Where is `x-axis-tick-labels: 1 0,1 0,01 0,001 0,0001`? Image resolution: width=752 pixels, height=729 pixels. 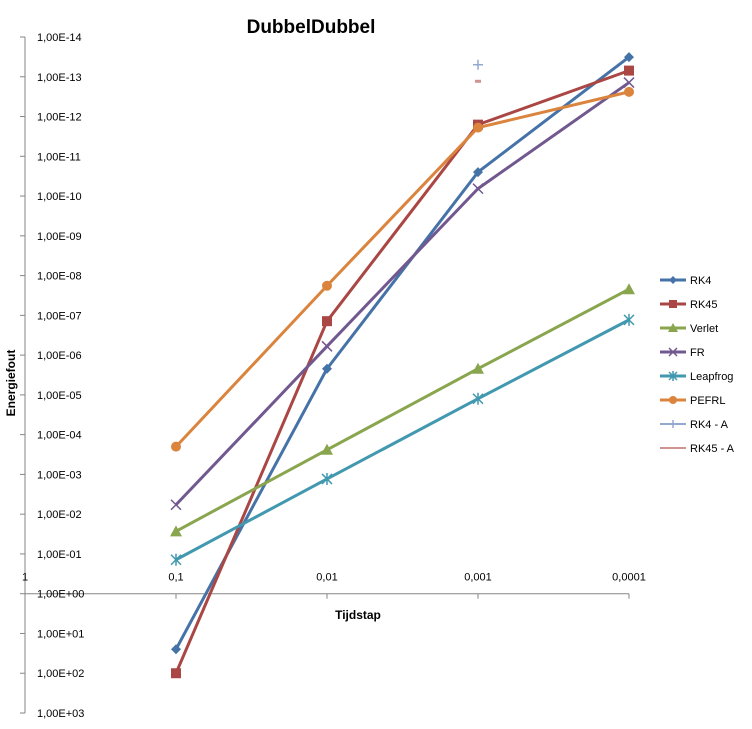 x-axis-tick-labels: 1 0,1 0,01 0,001 0,0001 is located at coordinates (334, 578).